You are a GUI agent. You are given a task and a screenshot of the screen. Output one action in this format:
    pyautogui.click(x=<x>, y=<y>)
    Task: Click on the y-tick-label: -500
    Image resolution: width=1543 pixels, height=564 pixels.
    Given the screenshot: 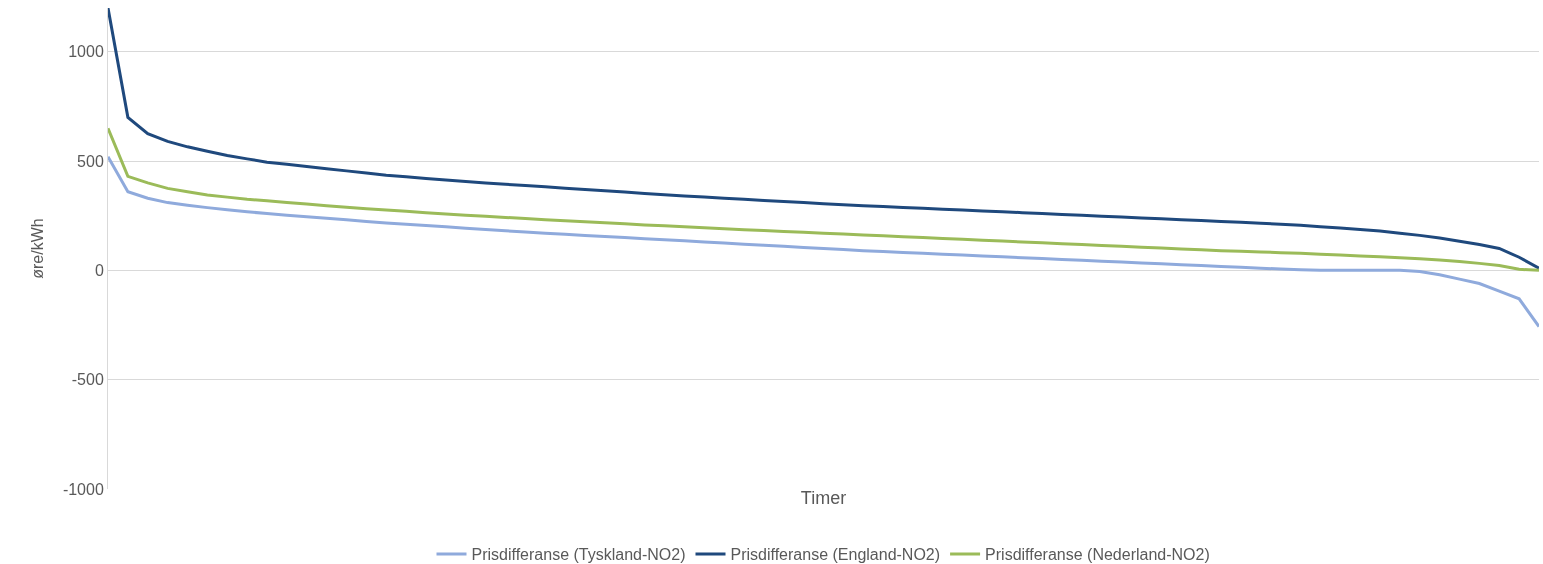 What is the action you would take?
    pyautogui.click(x=87, y=380)
    